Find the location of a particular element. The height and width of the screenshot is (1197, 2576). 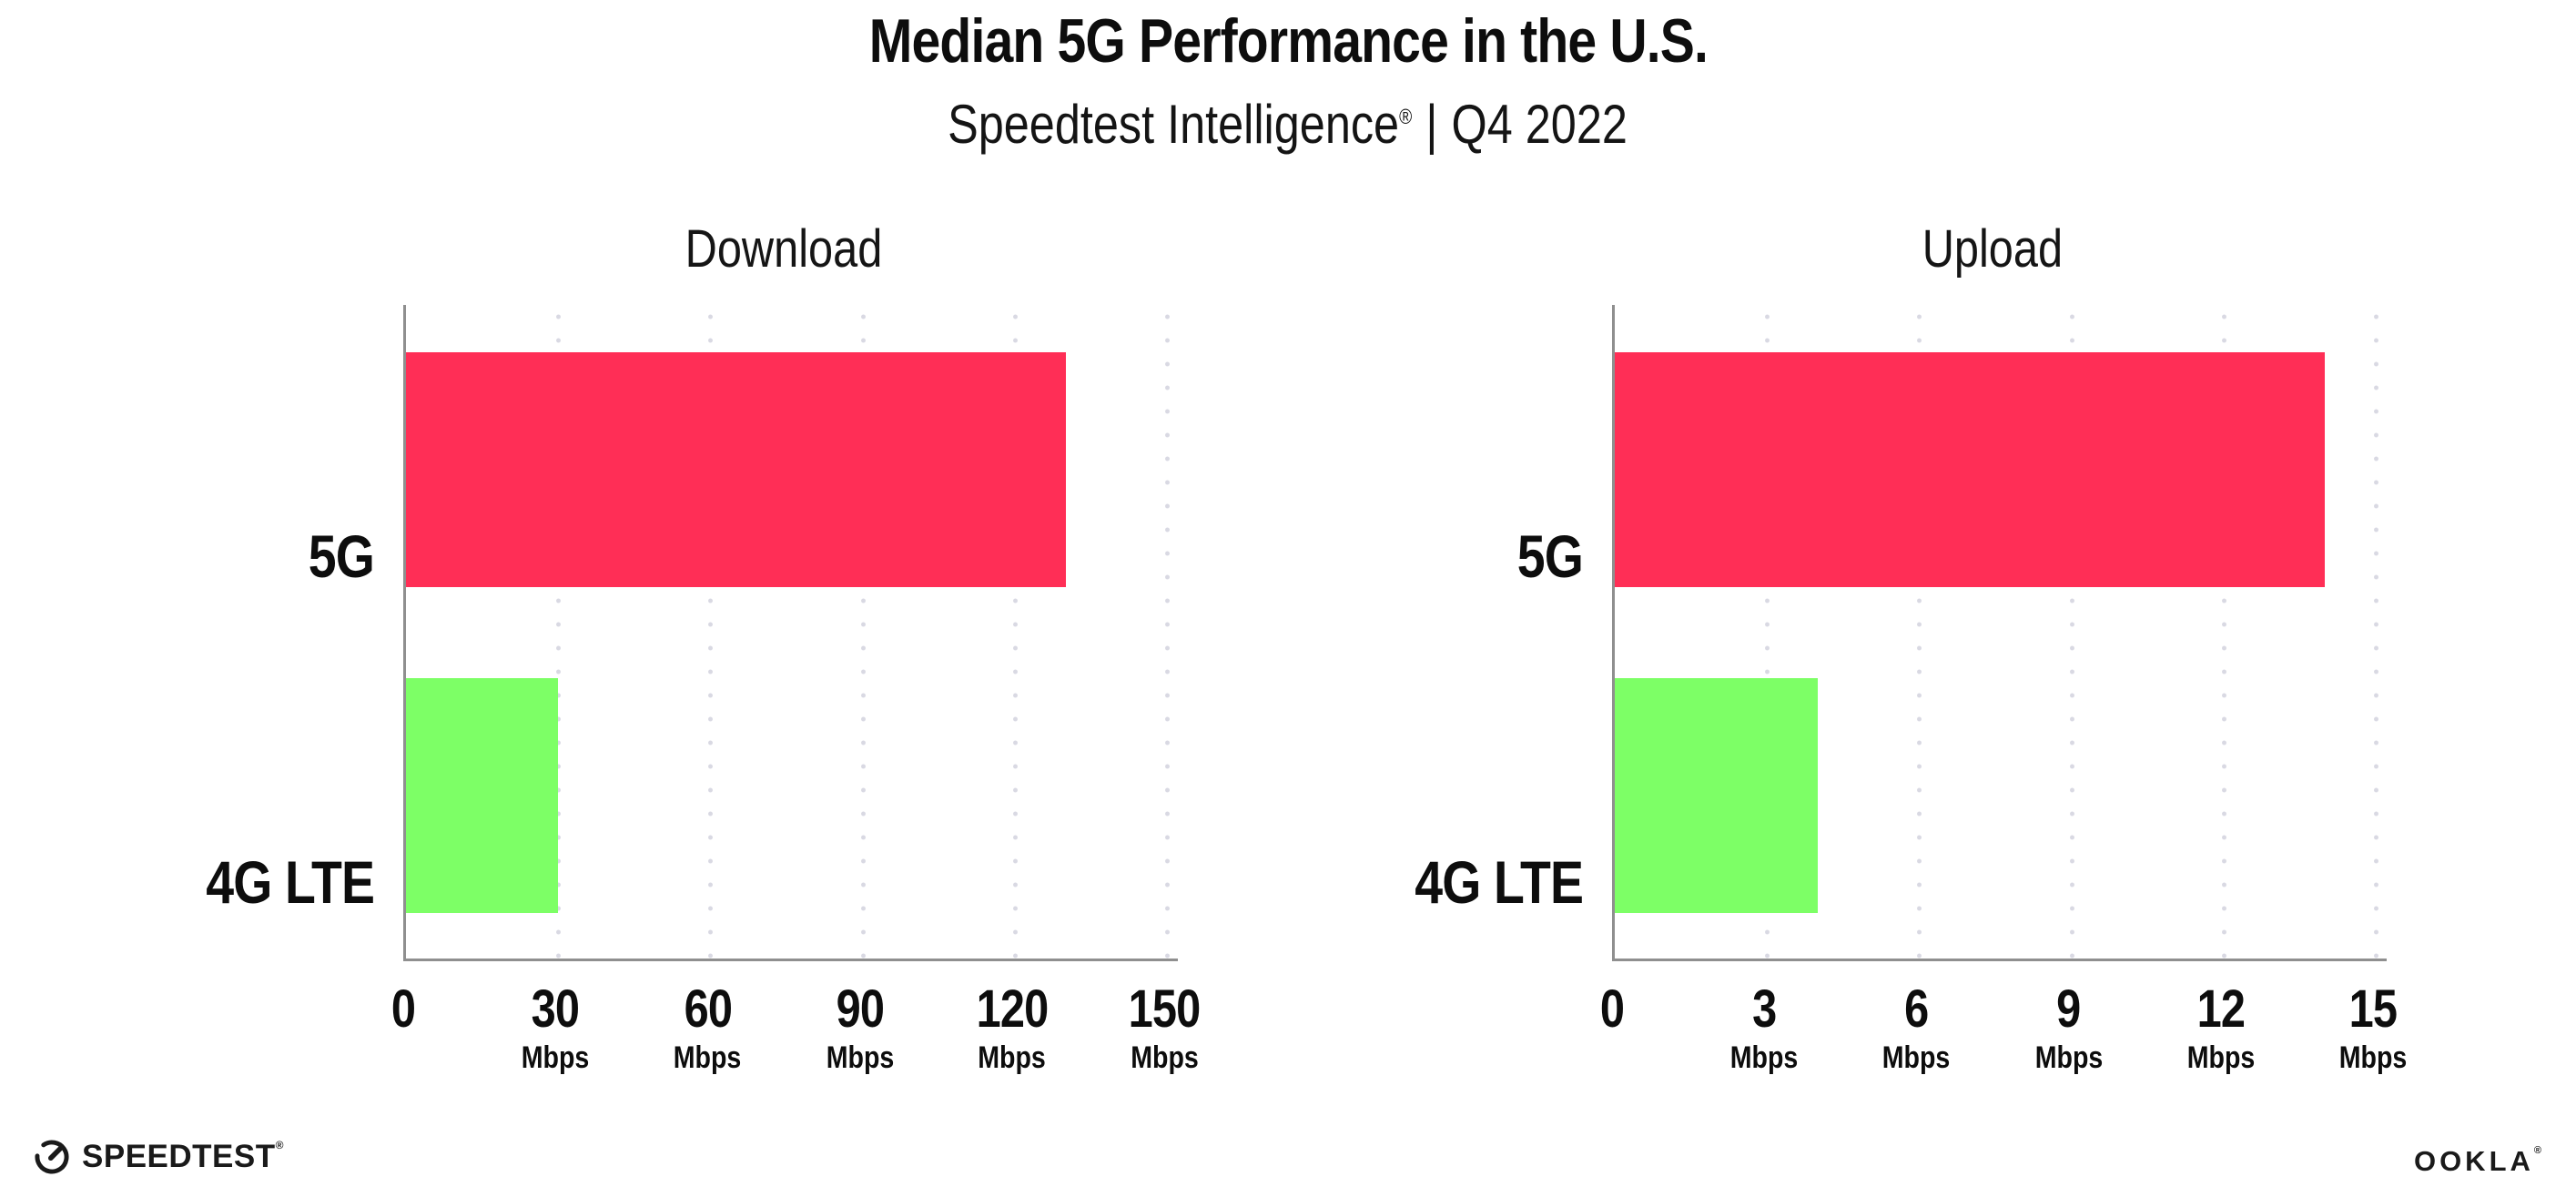

bar-4g-lte-upload is located at coordinates (1716, 796).